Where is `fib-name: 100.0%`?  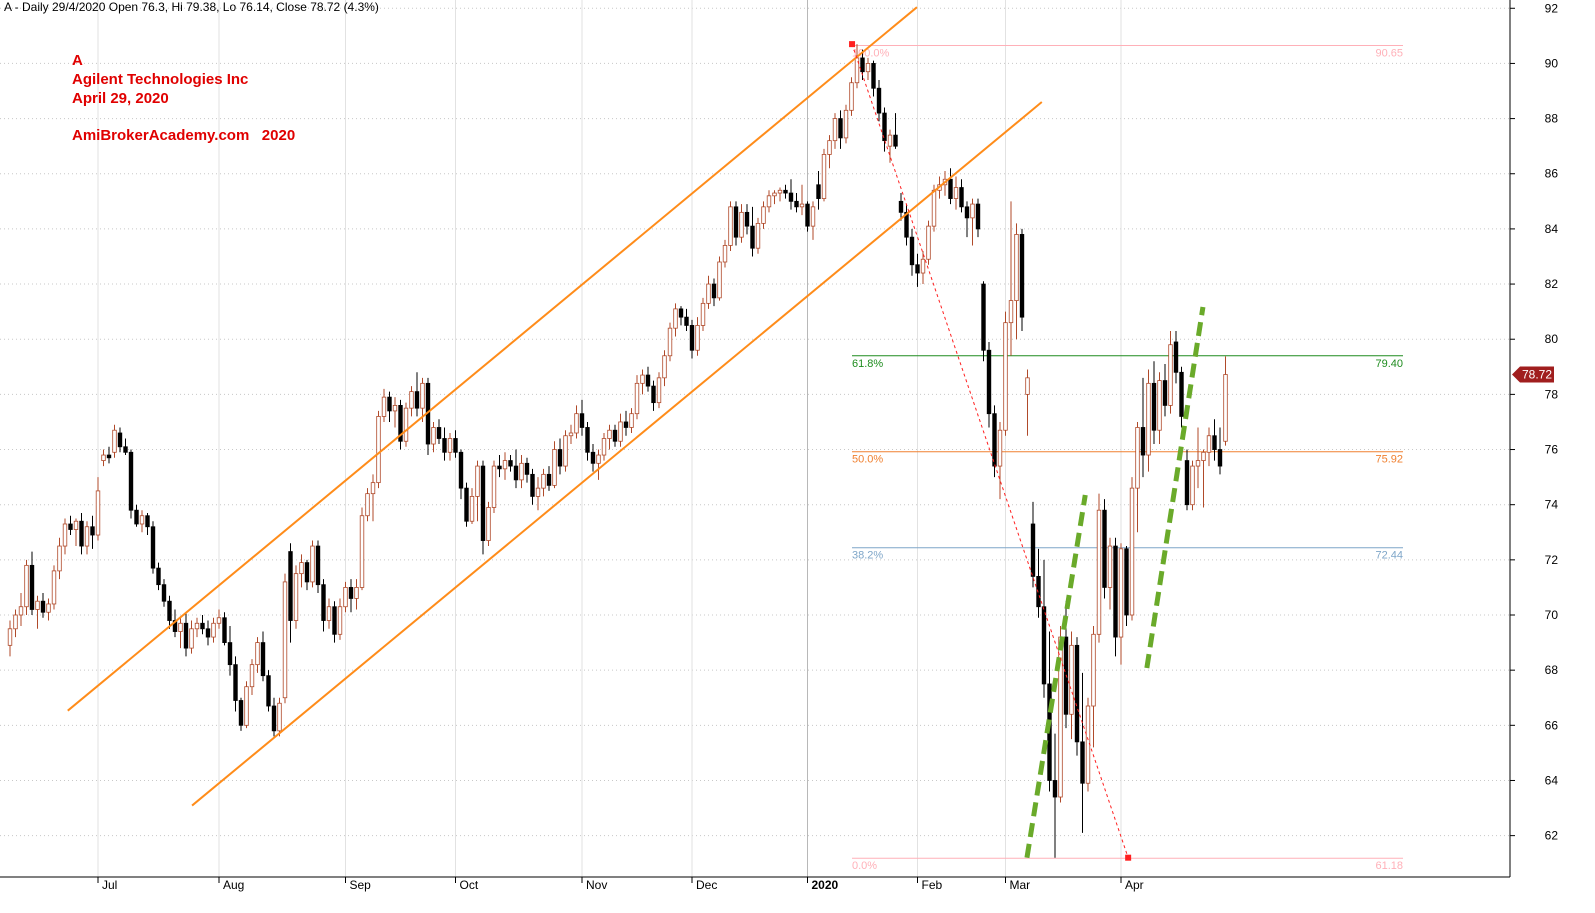
fib-name: 100.0% is located at coordinates (871, 54).